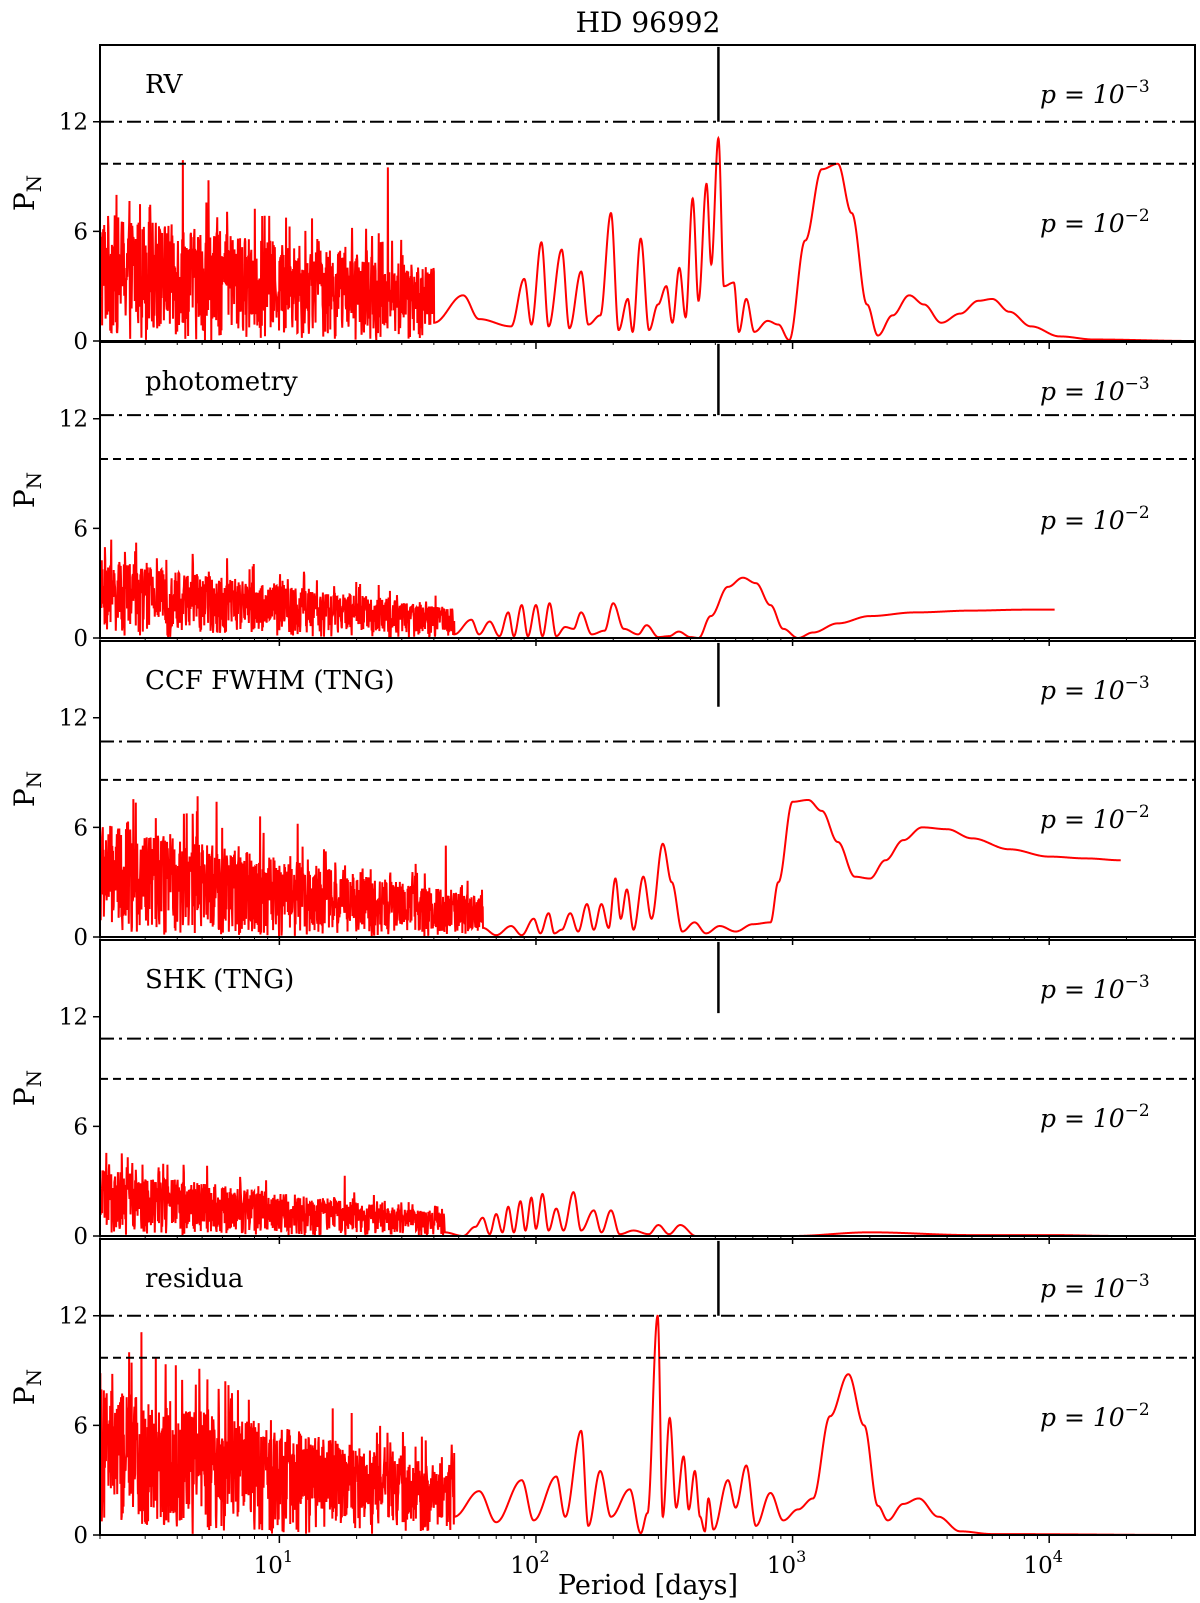 The width and height of the screenshot is (1200, 1603). I want to click on x-tick-label: 10⁴, so click(1042, 1563).